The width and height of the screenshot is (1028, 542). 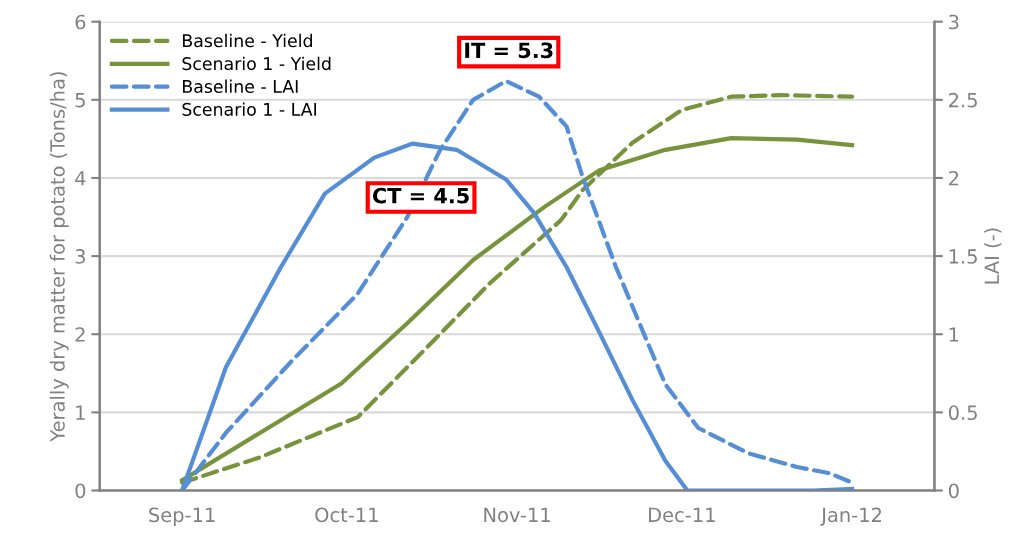 What do you see at coordinates (850, 516) in the screenshot?
I see `x-tick-label: Jan-12` at bounding box center [850, 516].